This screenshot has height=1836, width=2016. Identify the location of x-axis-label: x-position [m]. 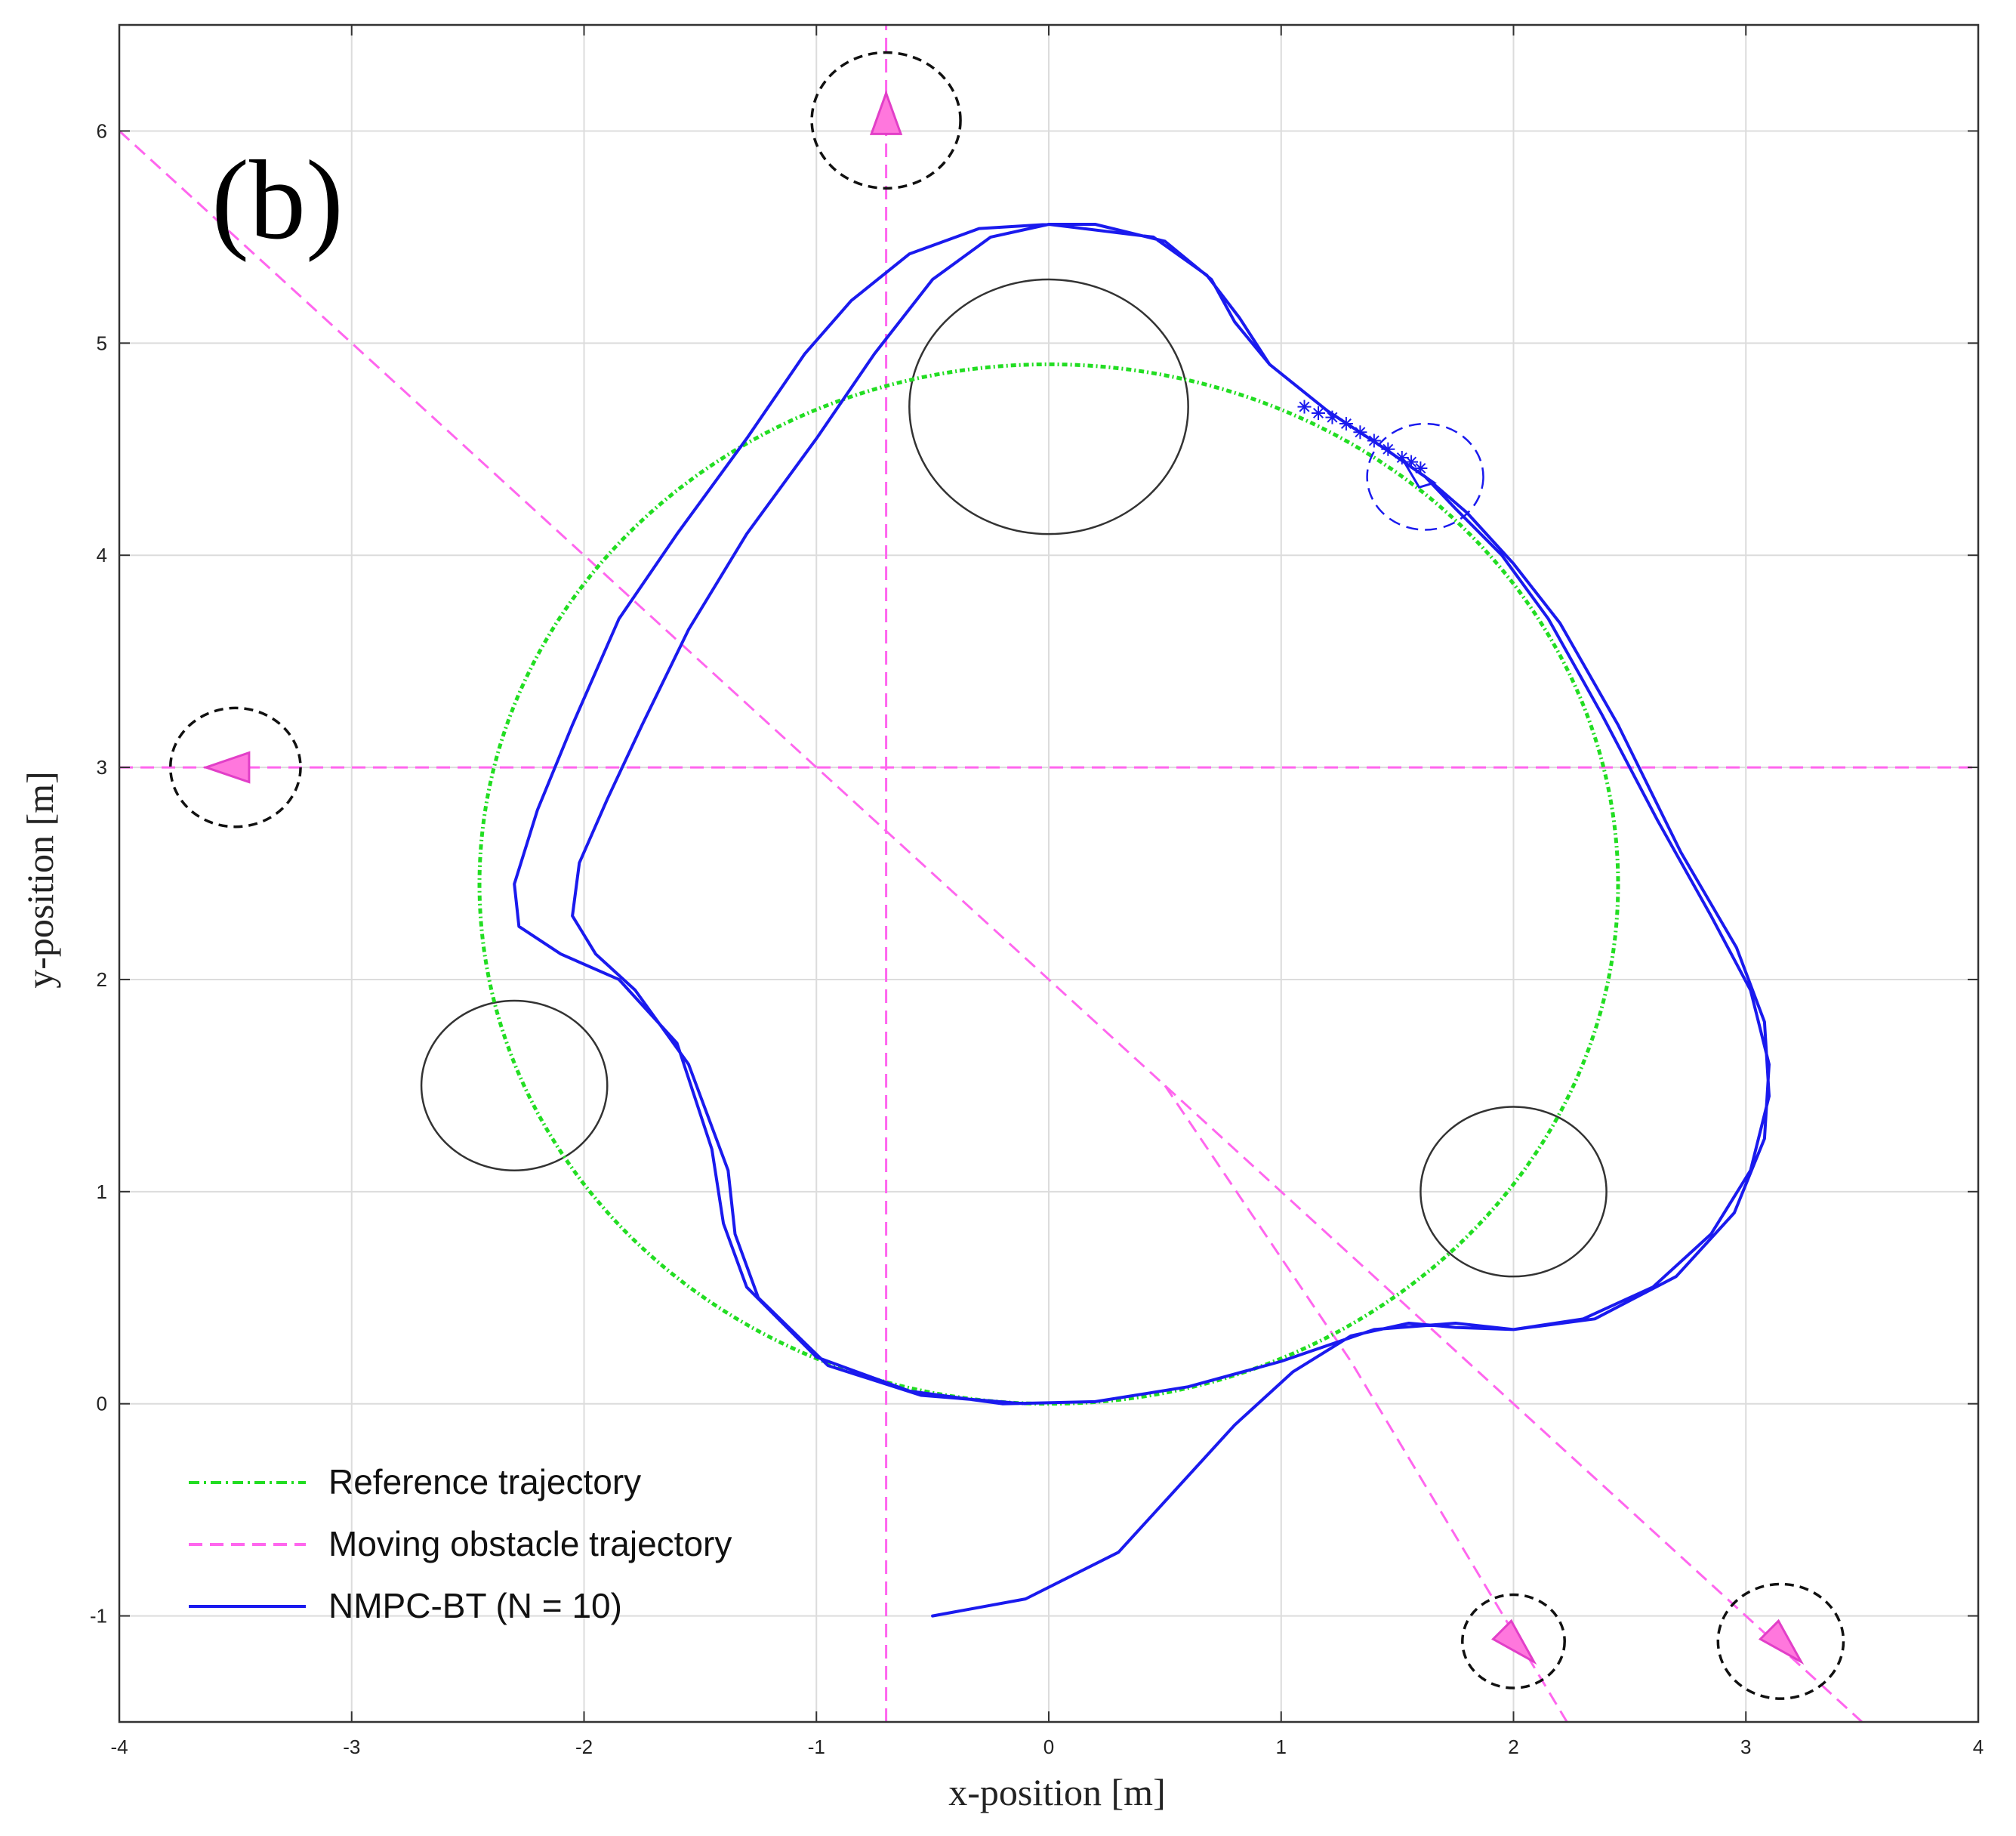
(1056, 1792).